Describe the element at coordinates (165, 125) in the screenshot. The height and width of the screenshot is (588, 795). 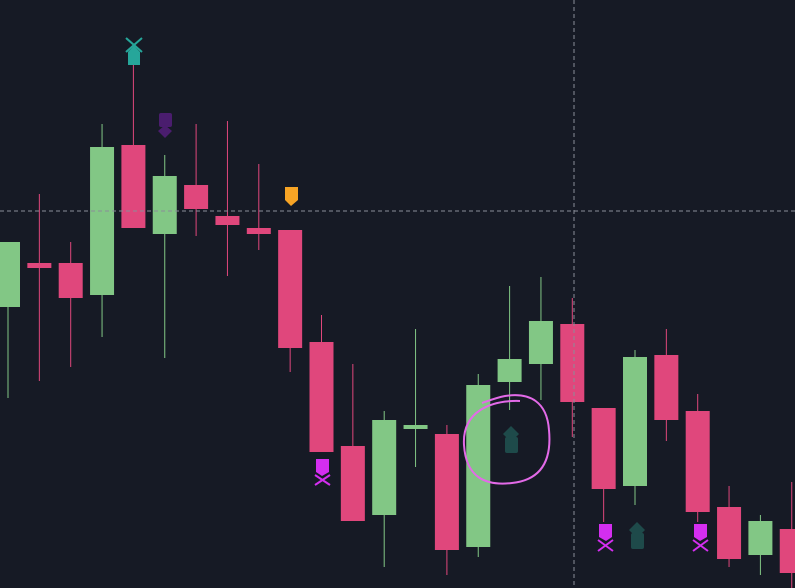
I see `marker-purple` at that location.